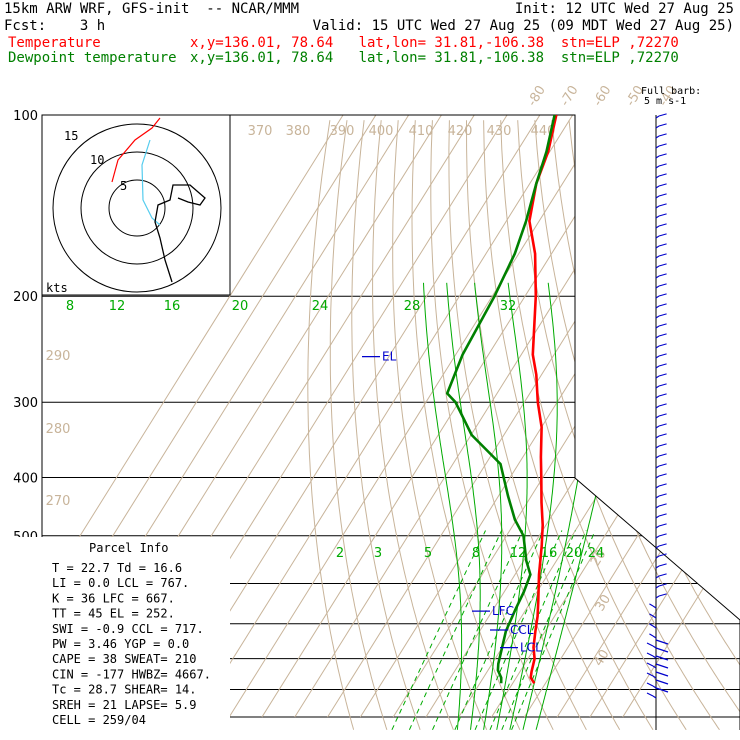 This screenshot has width=740, height=740. Describe the element at coordinates (92, 58) in the screenshot. I see `dewpoint-legend-label: Dewpoint temperature` at that location.